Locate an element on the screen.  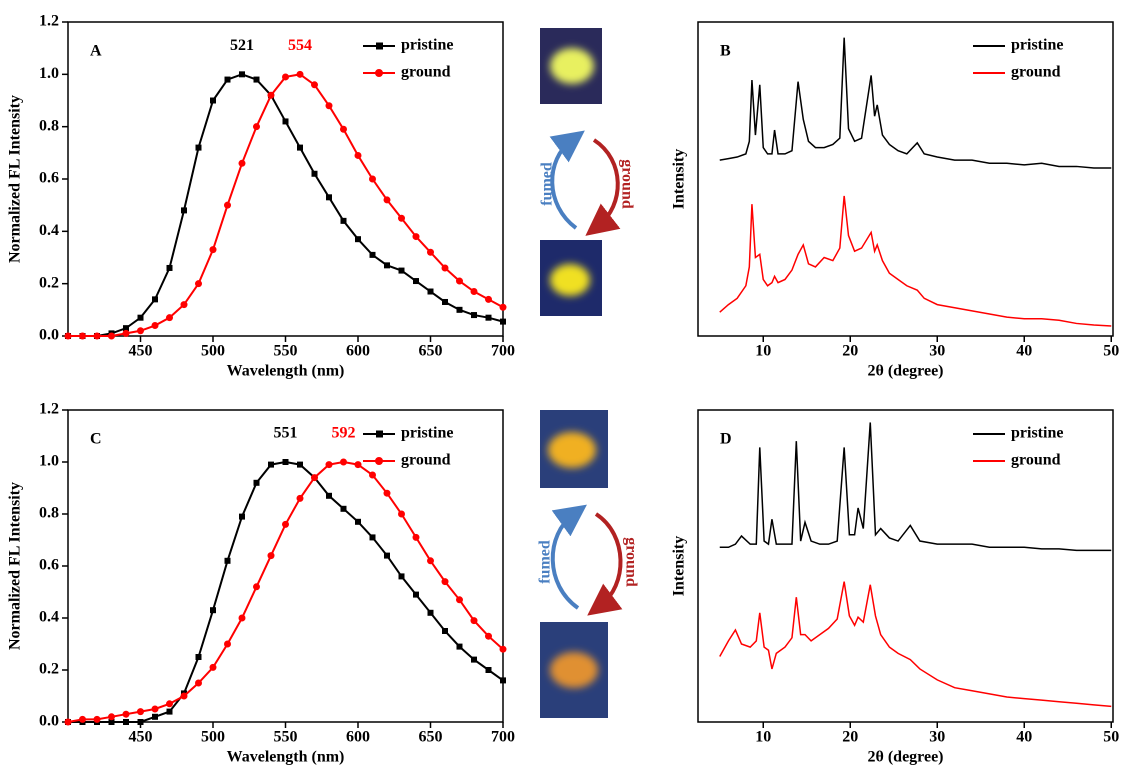
y-axis-title: Intensity is located at coordinates (679, 179).